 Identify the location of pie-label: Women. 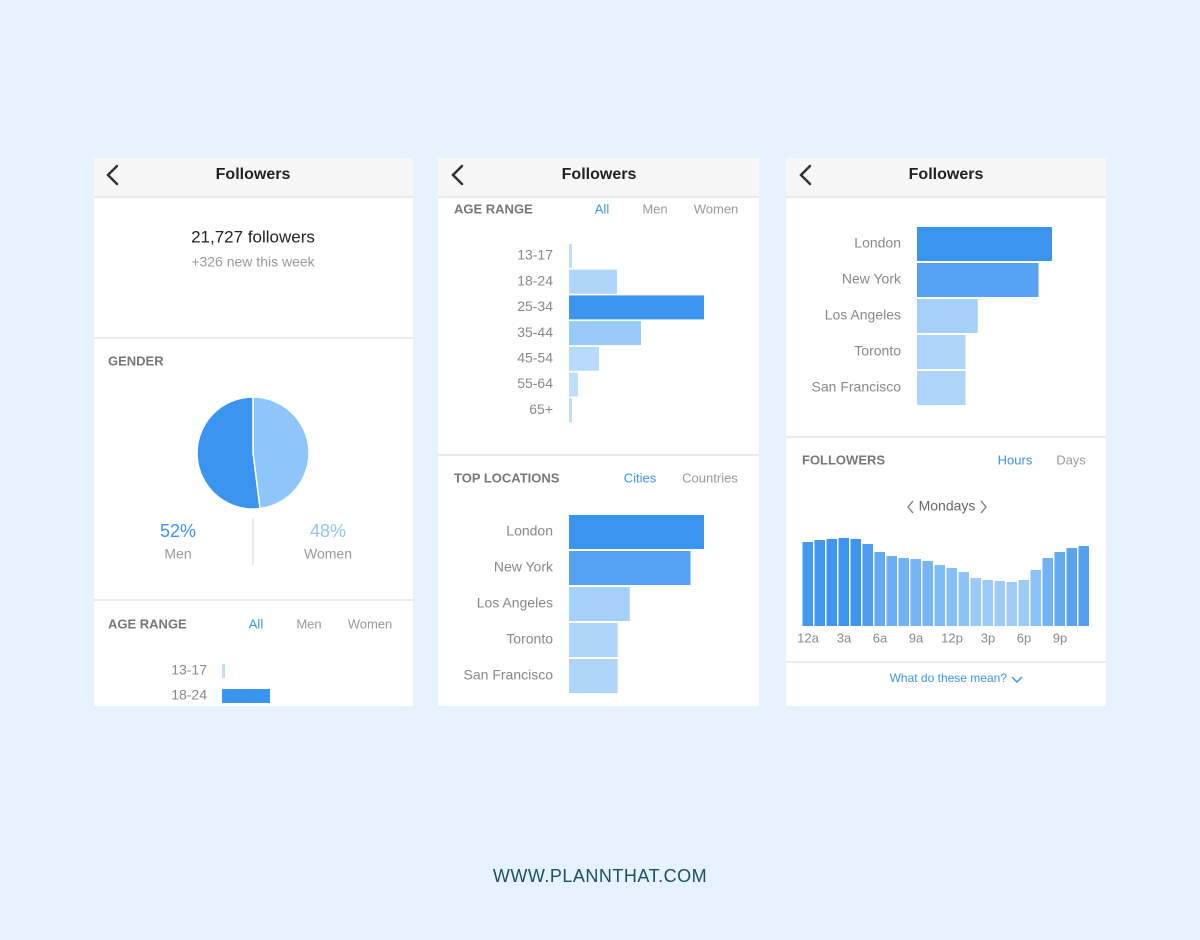
(328, 554).